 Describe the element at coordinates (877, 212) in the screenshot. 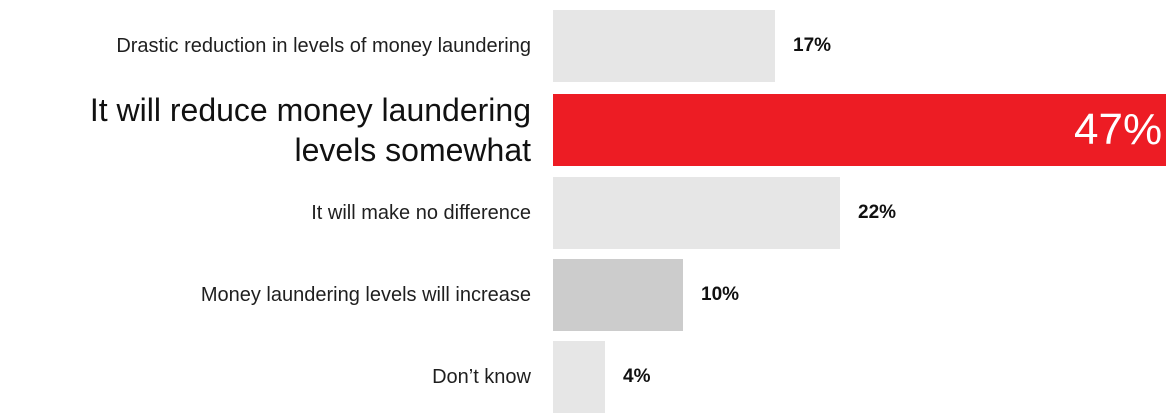

I see `value-label: 22%` at that location.